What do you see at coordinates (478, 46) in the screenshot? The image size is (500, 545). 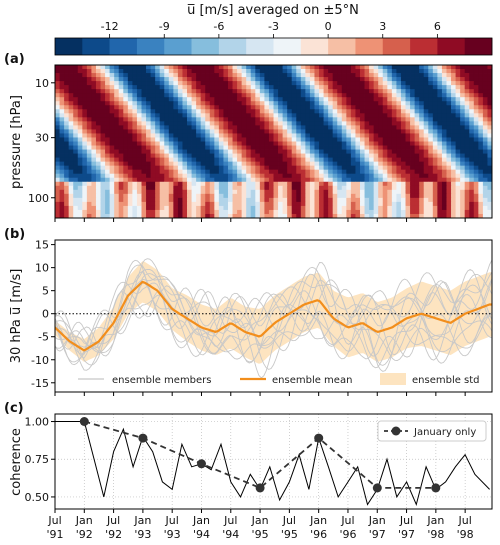 I see `colorbar-box` at bounding box center [478, 46].